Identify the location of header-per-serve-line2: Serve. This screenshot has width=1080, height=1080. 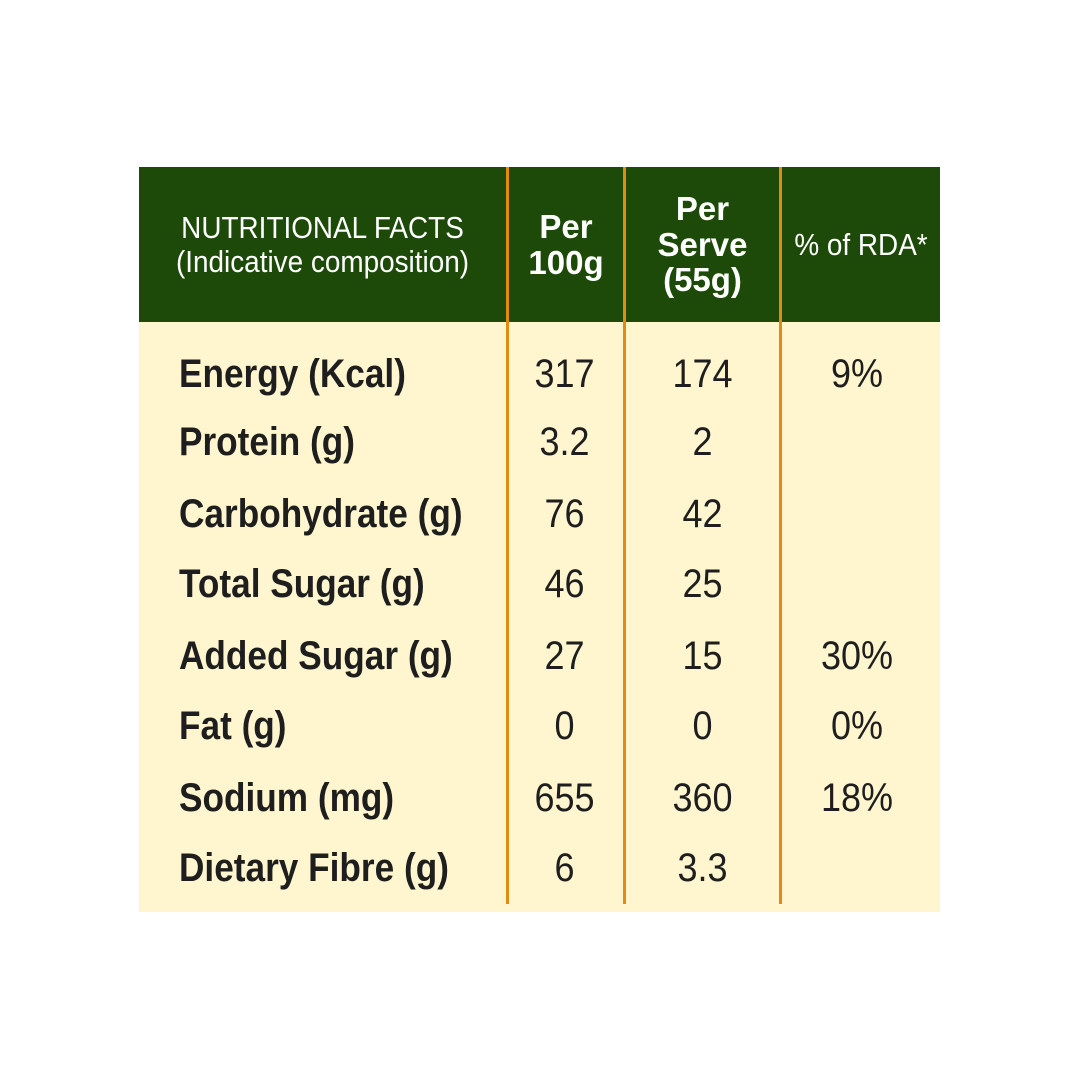
(702, 244).